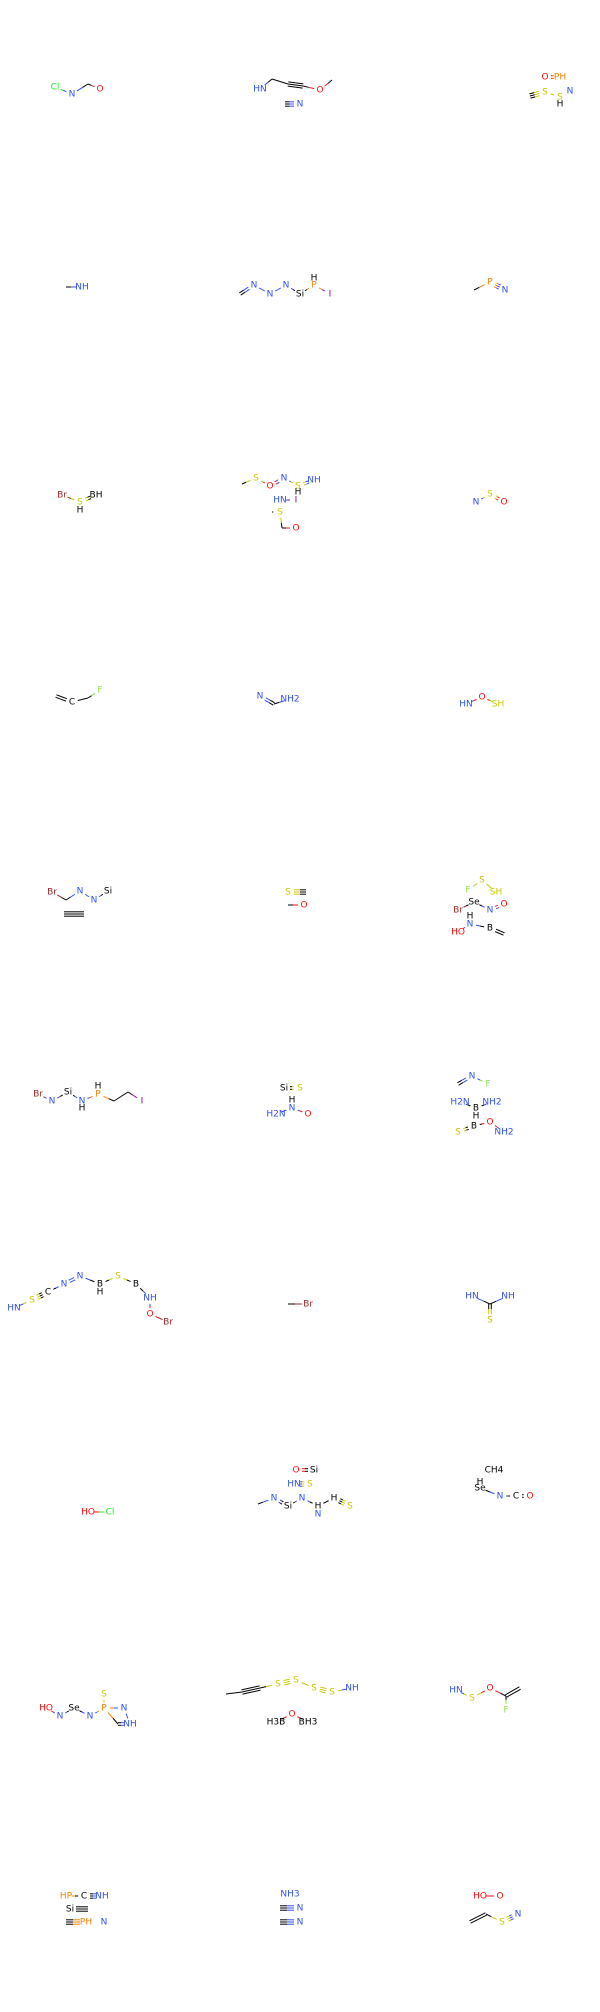  I want to click on atom-label: Cl, so click(55, 88).